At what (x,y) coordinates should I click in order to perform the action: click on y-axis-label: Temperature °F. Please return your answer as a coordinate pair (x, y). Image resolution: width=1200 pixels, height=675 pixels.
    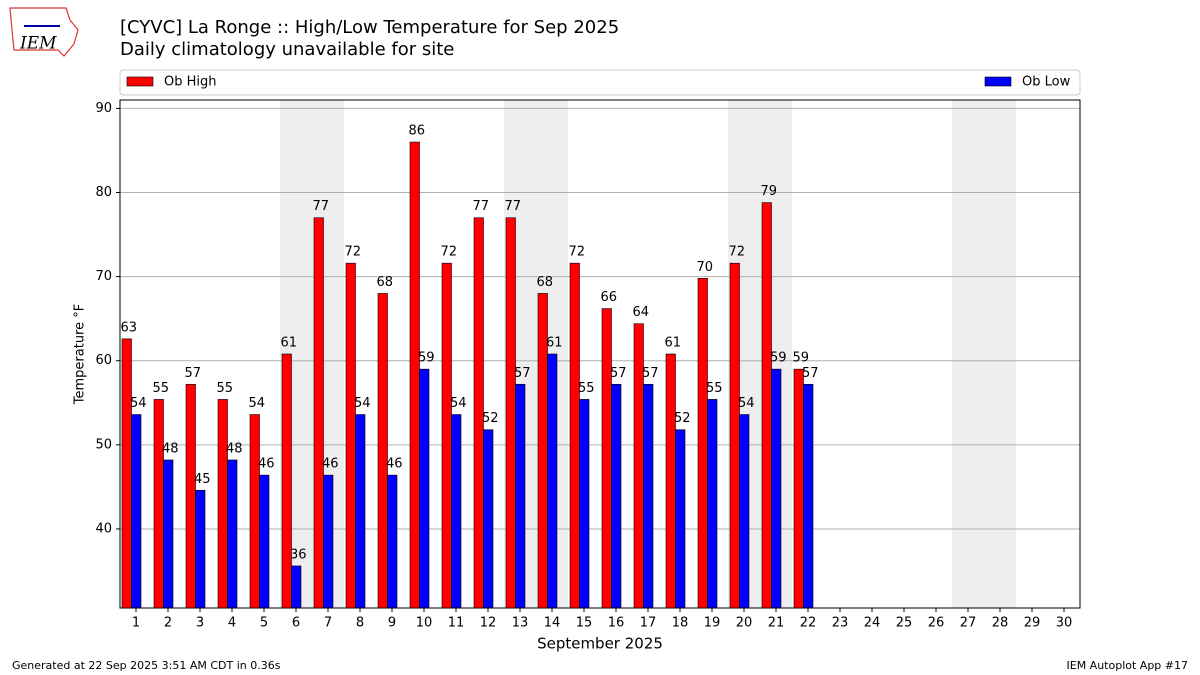
    Looking at the image, I should click on (80, 354).